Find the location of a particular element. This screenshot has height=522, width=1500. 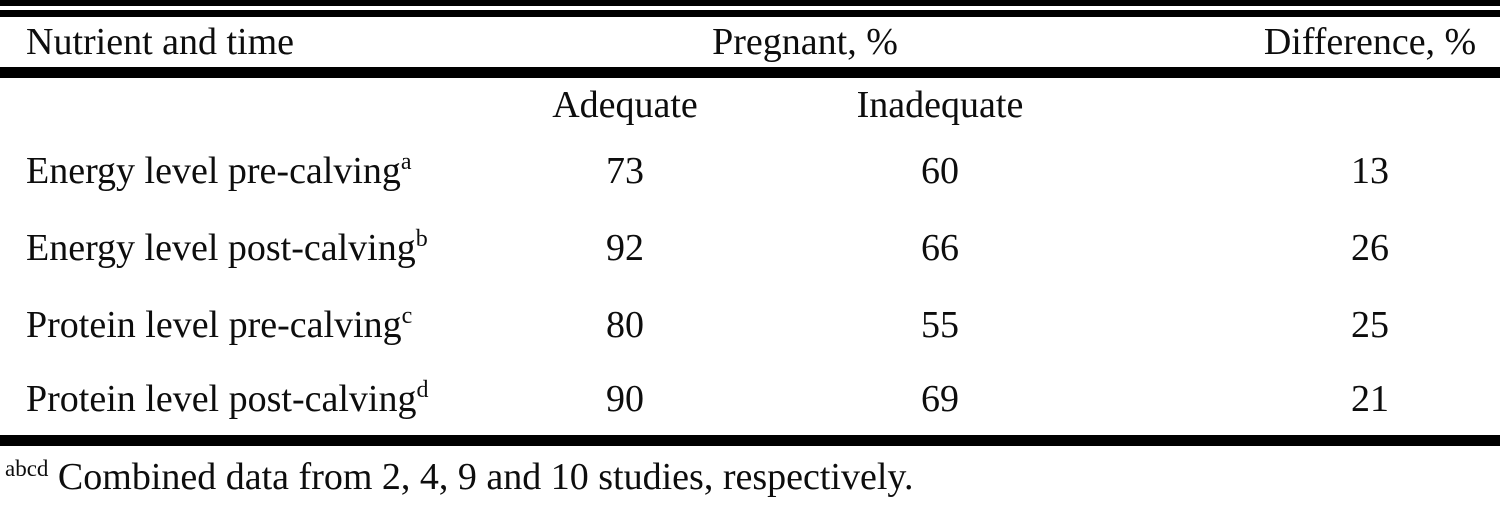

footnote-markers-abcd: abcd is located at coordinates (27, 468).